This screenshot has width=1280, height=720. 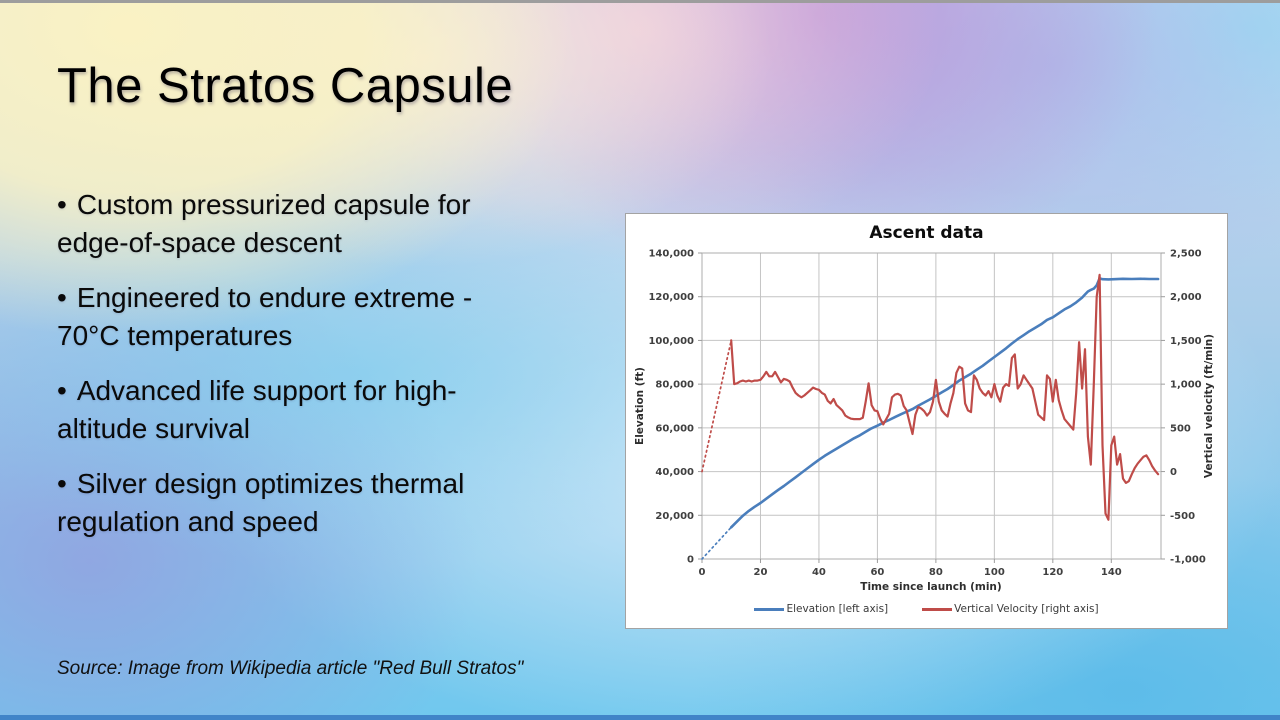 I want to click on svg-text: 60, so click(x=877, y=572).